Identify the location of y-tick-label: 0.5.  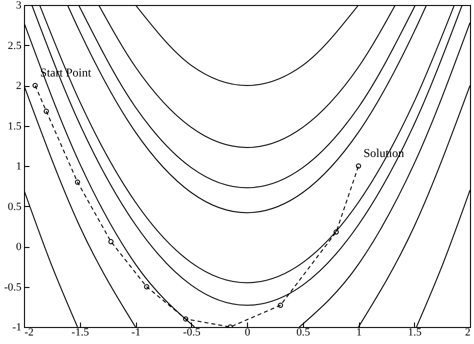
(15, 206).